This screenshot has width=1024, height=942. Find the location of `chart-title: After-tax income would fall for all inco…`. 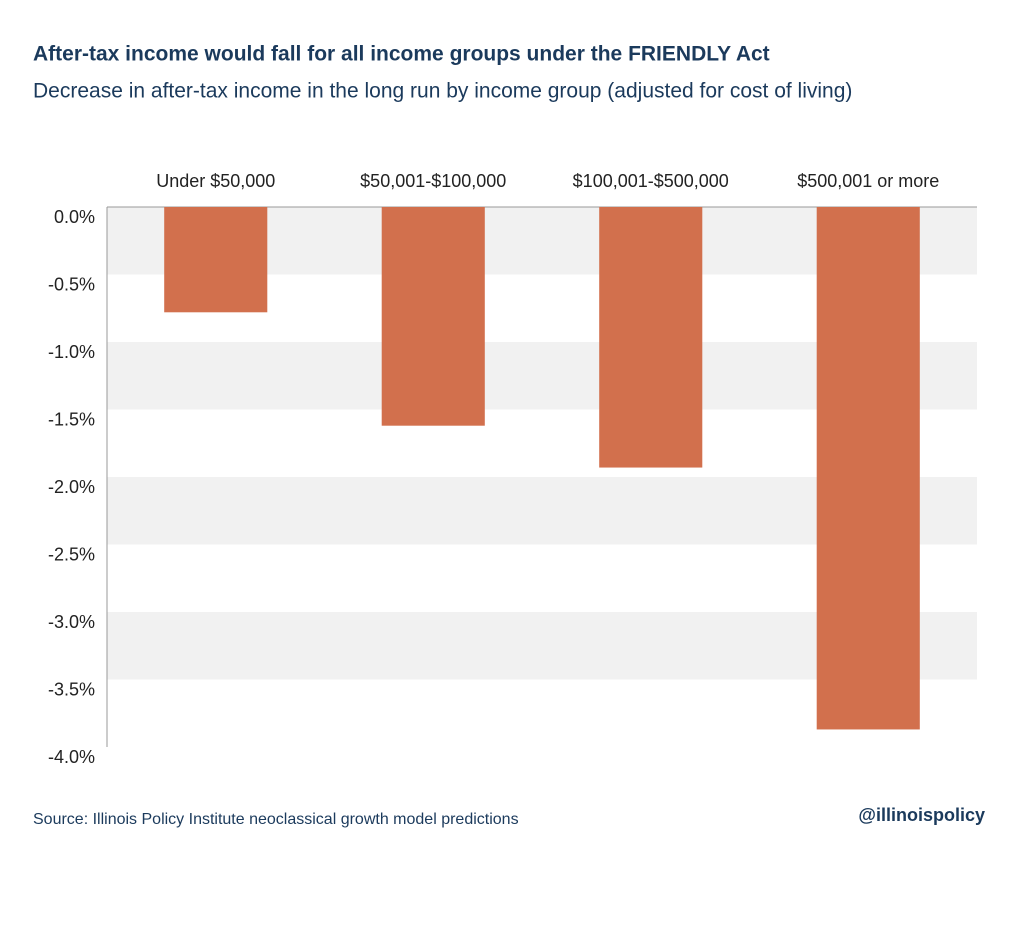

chart-title: After-tax income would fall for all inco… is located at coordinates (401, 54).